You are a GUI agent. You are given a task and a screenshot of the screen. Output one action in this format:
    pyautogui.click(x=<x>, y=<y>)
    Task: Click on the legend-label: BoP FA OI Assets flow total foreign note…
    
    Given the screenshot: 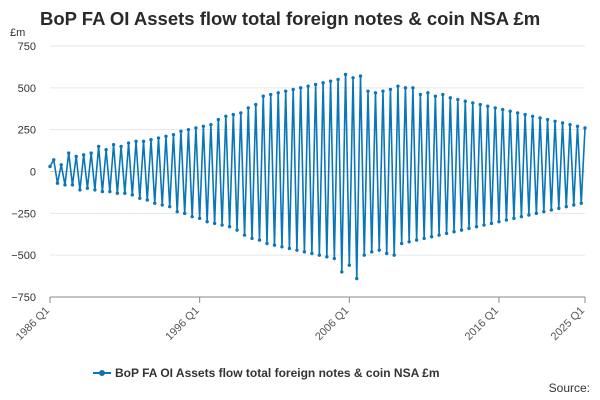 What is the action you would take?
    pyautogui.click(x=277, y=373)
    